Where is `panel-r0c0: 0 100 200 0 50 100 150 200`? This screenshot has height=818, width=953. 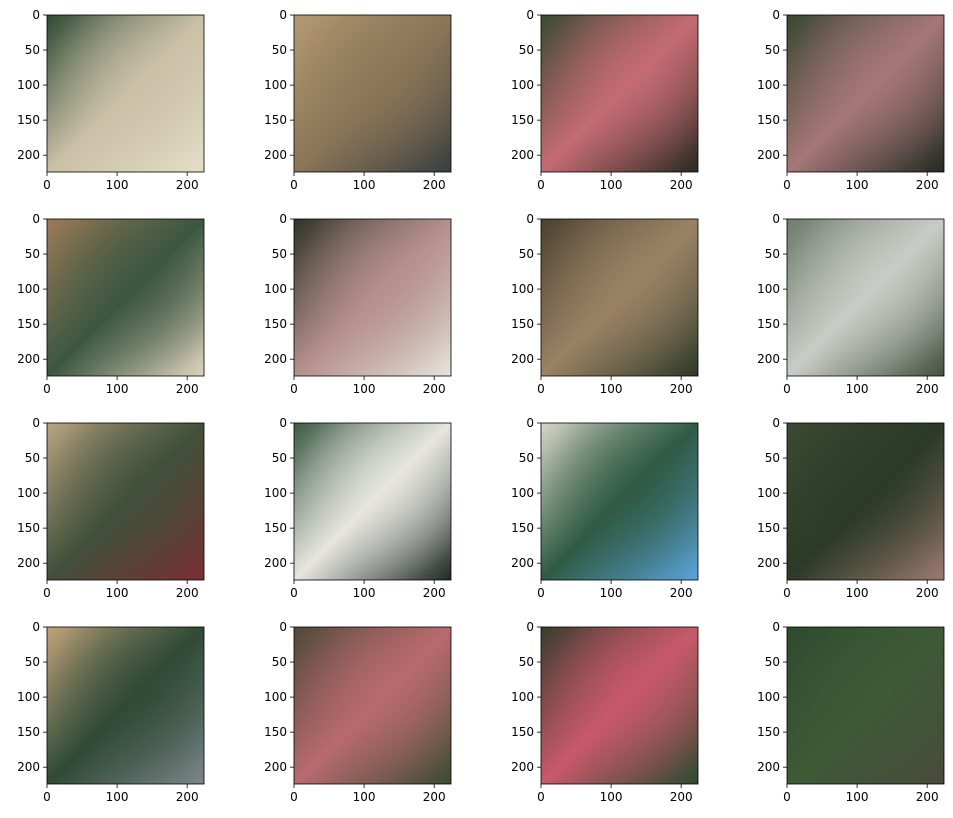 panel-r0c0: 0 100 200 0 50 100 150 200 is located at coordinates (111, 100).